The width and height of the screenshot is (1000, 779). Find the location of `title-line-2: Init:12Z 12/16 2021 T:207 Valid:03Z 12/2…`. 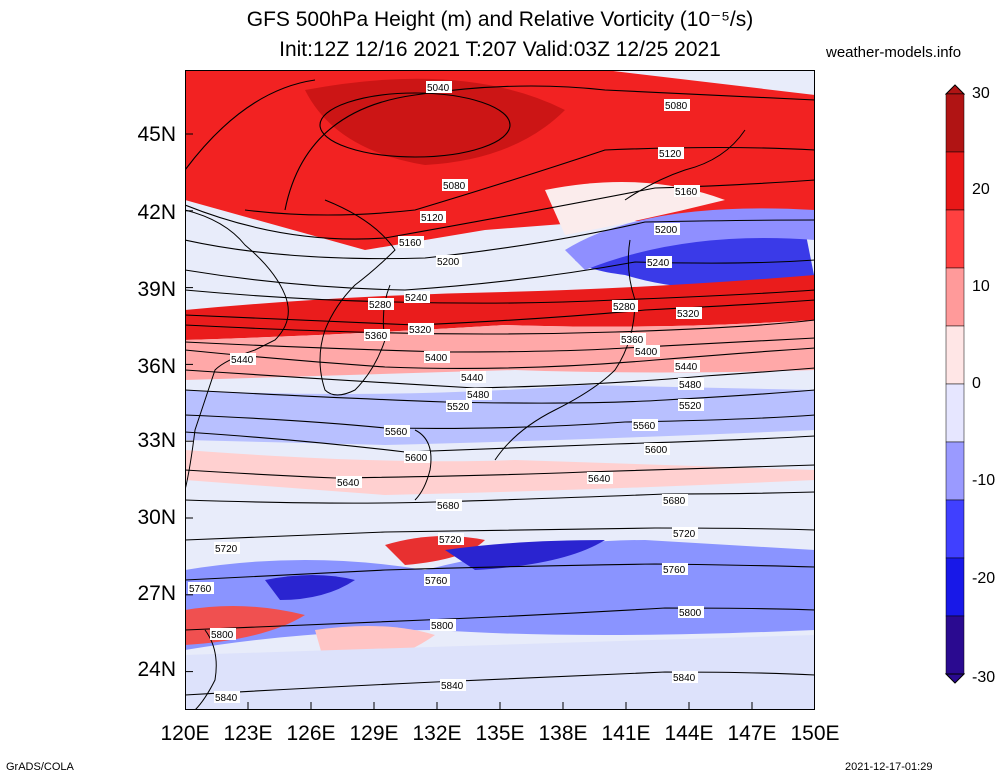

title-line-2: Init:12Z 12/16 2021 T:207 Valid:03Z 12/2… is located at coordinates (500, 49).